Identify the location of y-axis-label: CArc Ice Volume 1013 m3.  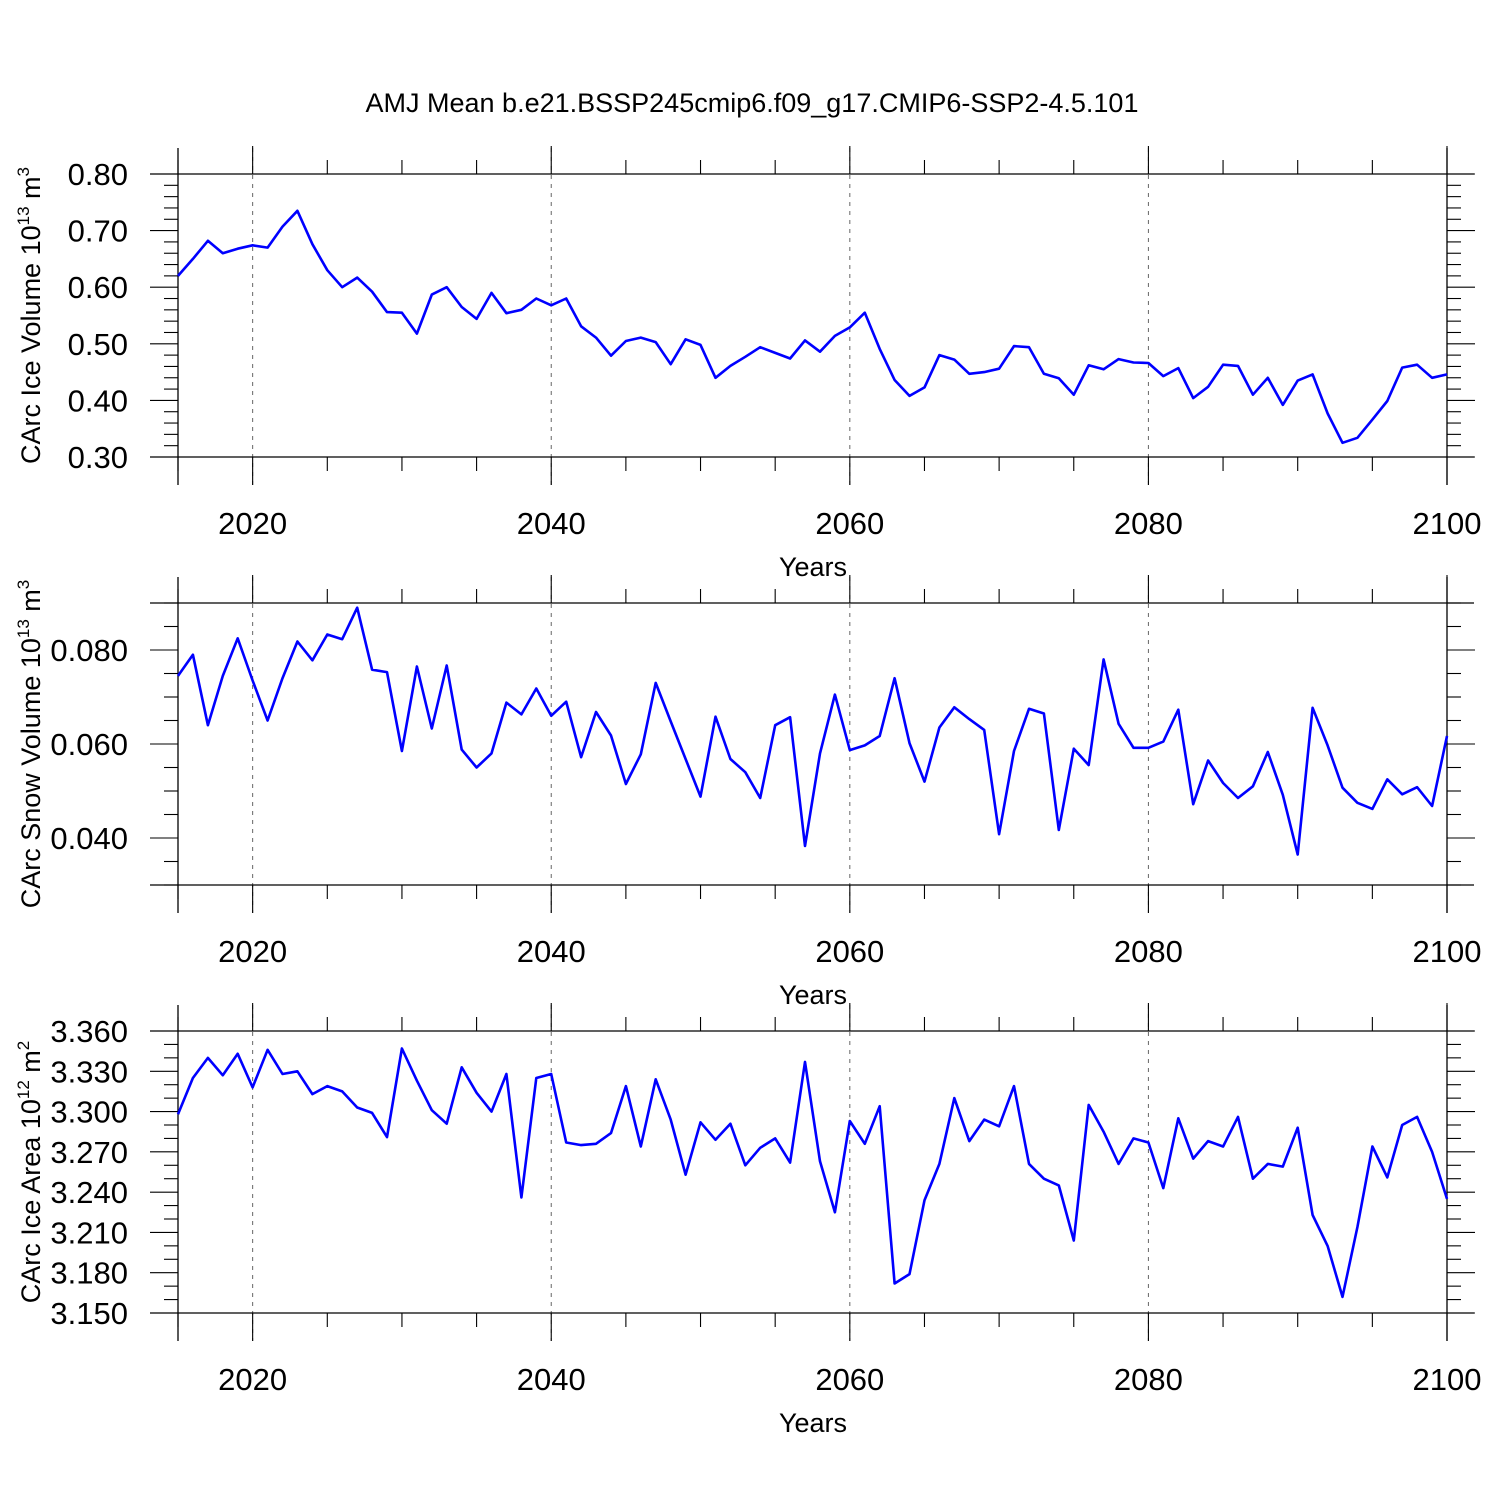
(30, 315).